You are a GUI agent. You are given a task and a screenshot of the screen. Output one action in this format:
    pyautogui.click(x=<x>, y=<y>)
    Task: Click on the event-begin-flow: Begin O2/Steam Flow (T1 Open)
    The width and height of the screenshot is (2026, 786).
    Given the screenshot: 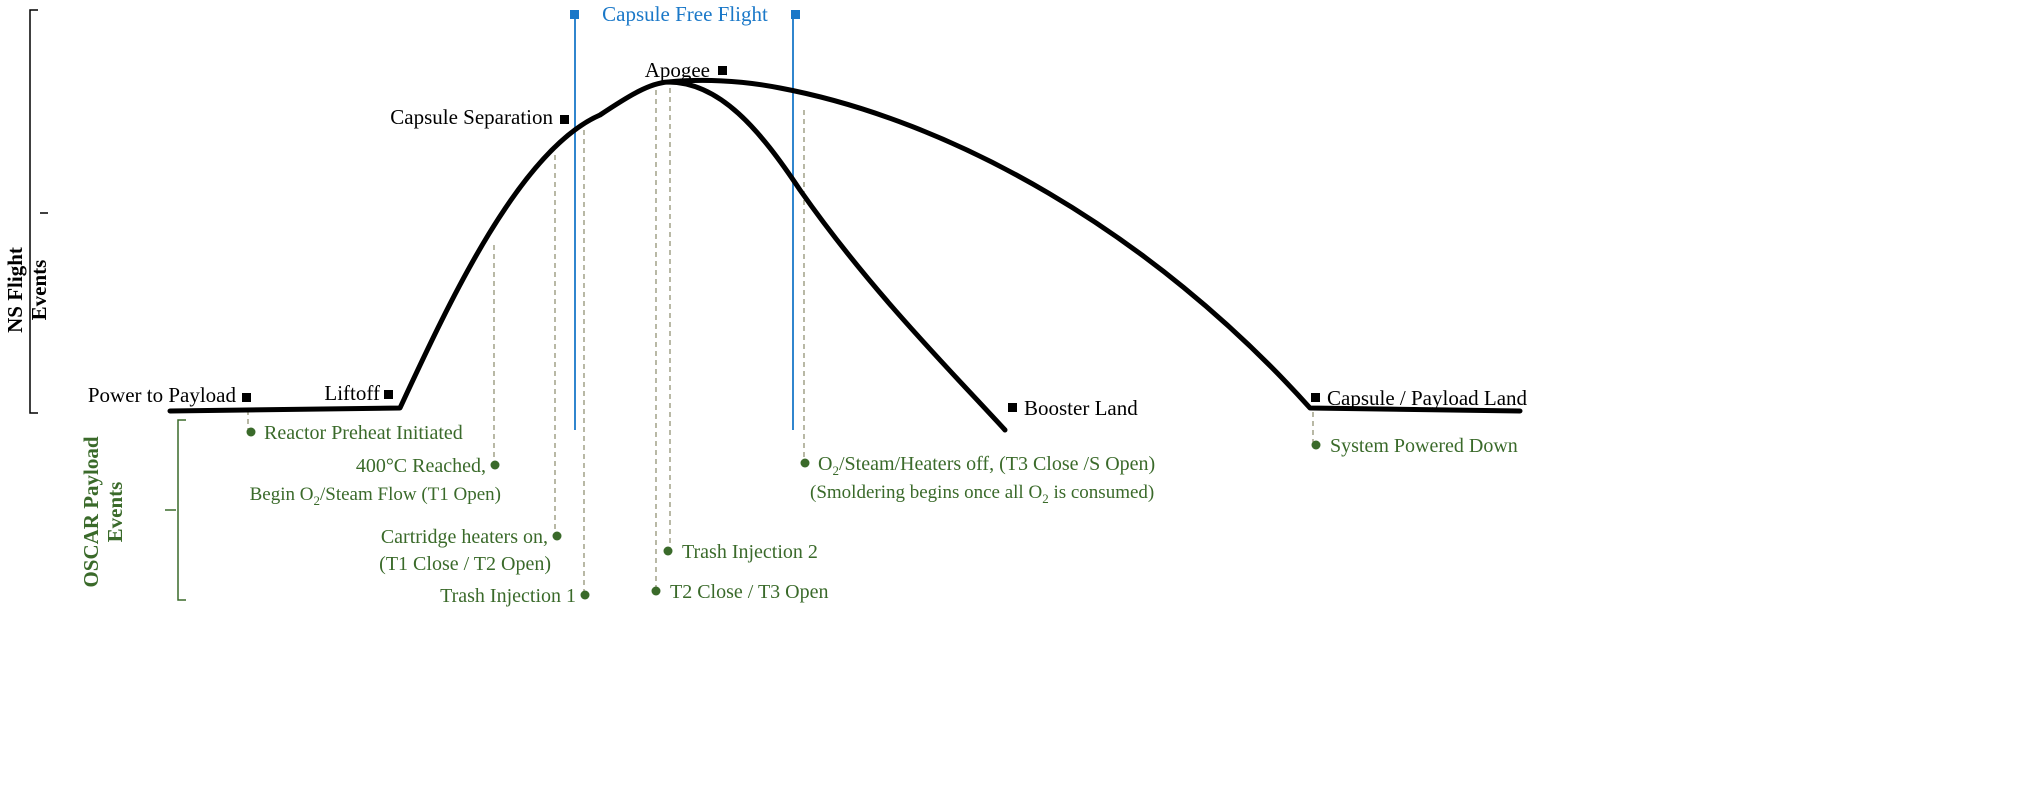 What is the action you would take?
    pyautogui.click(x=375, y=496)
    